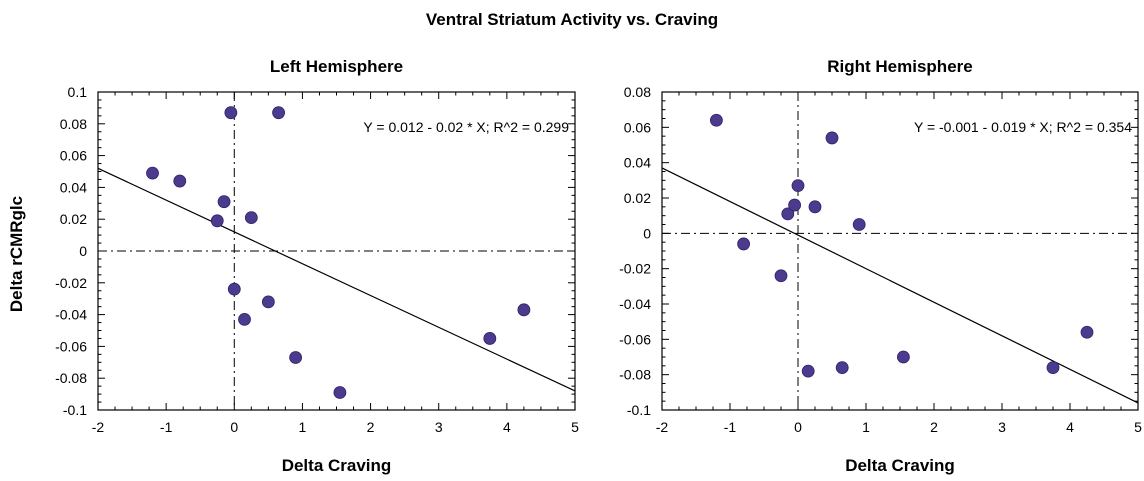 This screenshot has width=1144, height=481. Describe the element at coordinates (1138, 427) in the screenshot. I see `right-x-tick-label: 5` at that location.